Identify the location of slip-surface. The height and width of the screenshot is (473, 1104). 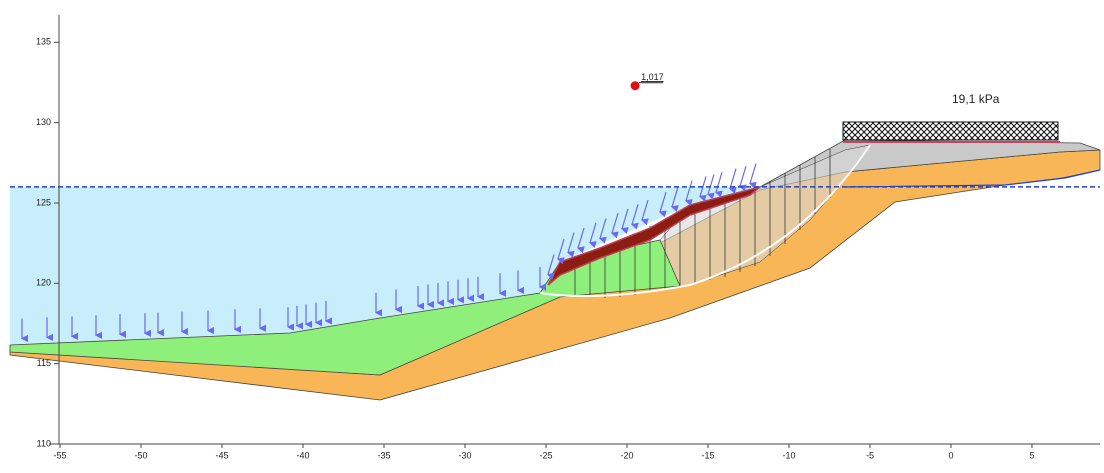
(705, 221).